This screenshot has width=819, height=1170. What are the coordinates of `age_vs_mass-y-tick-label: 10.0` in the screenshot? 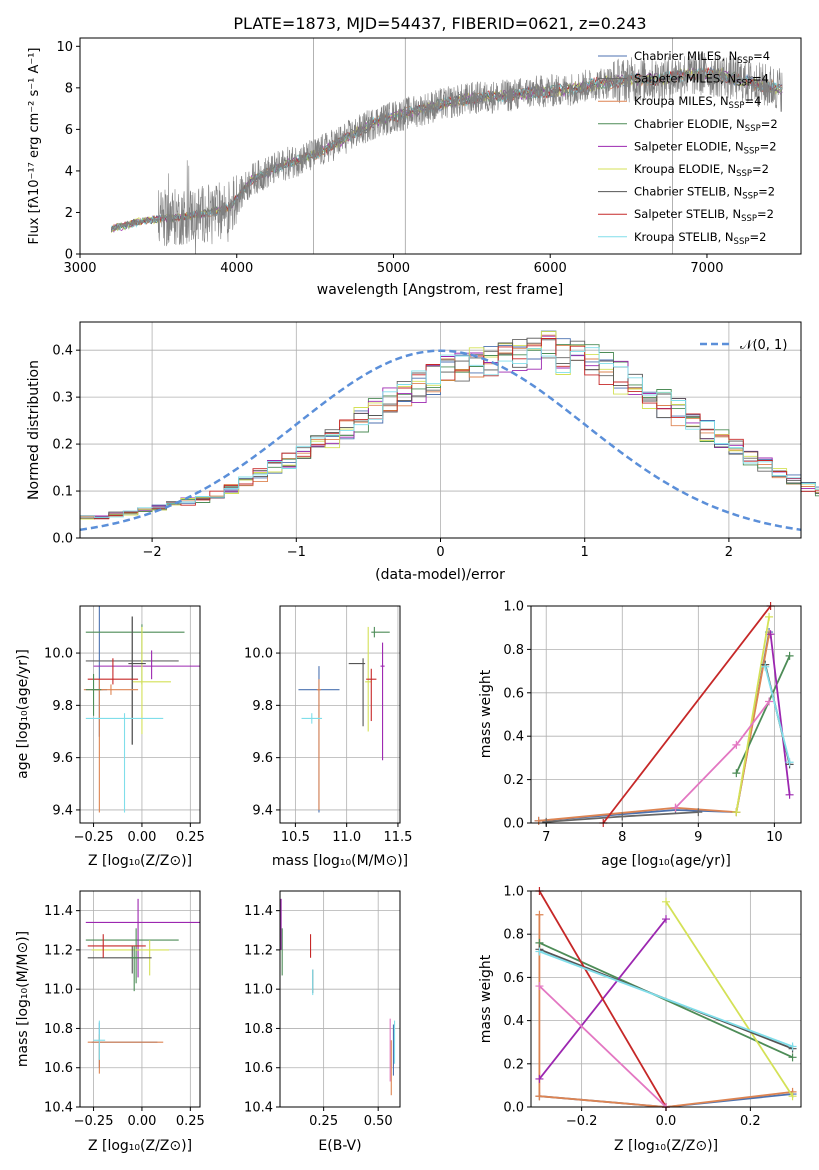 It's located at (258, 654).